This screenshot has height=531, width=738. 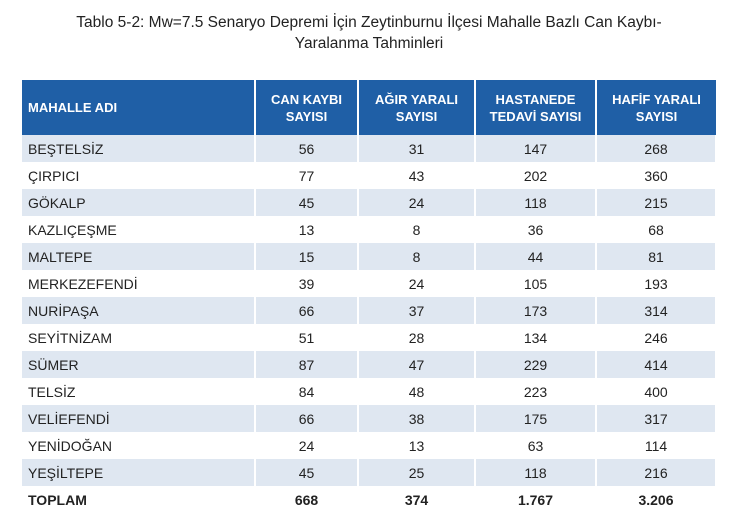 What do you see at coordinates (307, 391) in the screenshot?
I see `cell: 84` at bounding box center [307, 391].